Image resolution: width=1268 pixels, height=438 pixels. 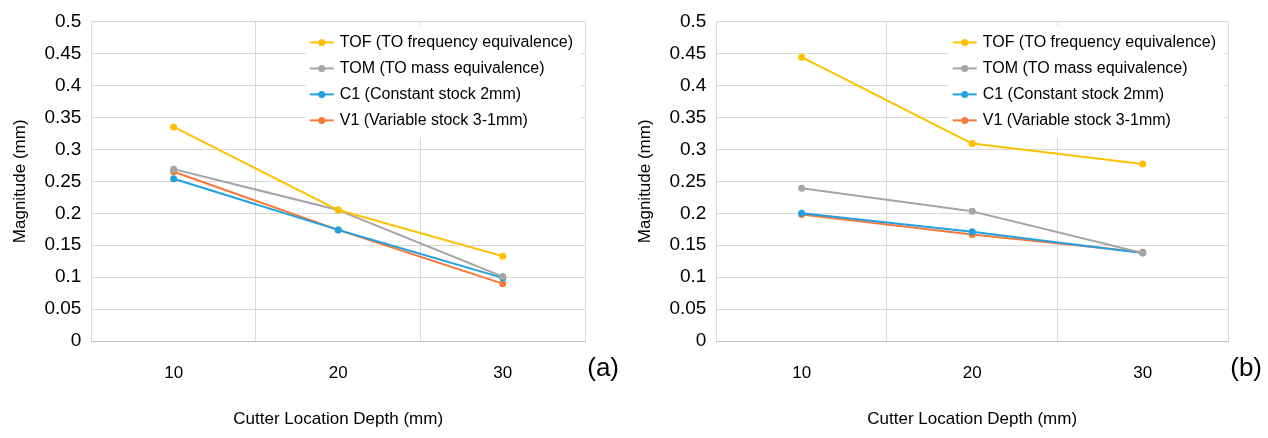 I want to click on text: (a), so click(x=603, y=367).